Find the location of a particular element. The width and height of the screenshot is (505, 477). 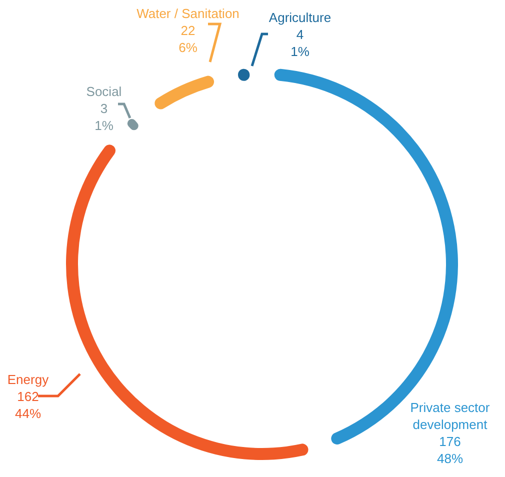

data-label: 176 48% is located at coordinates (450, 450).